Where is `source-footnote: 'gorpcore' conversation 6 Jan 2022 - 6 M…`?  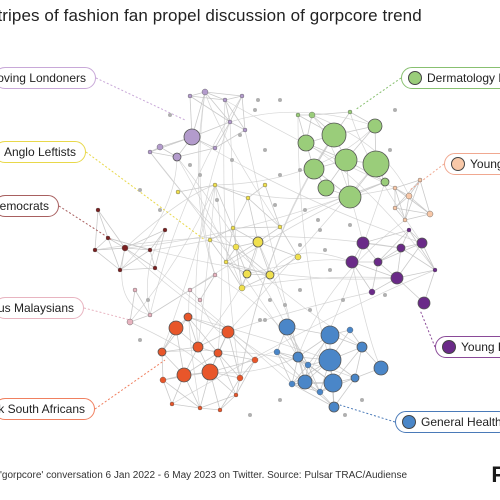 source-footnote: 'gorpcore' conversation 6 Jan 2022 - 6 M… is located at coordinates (204, 475).